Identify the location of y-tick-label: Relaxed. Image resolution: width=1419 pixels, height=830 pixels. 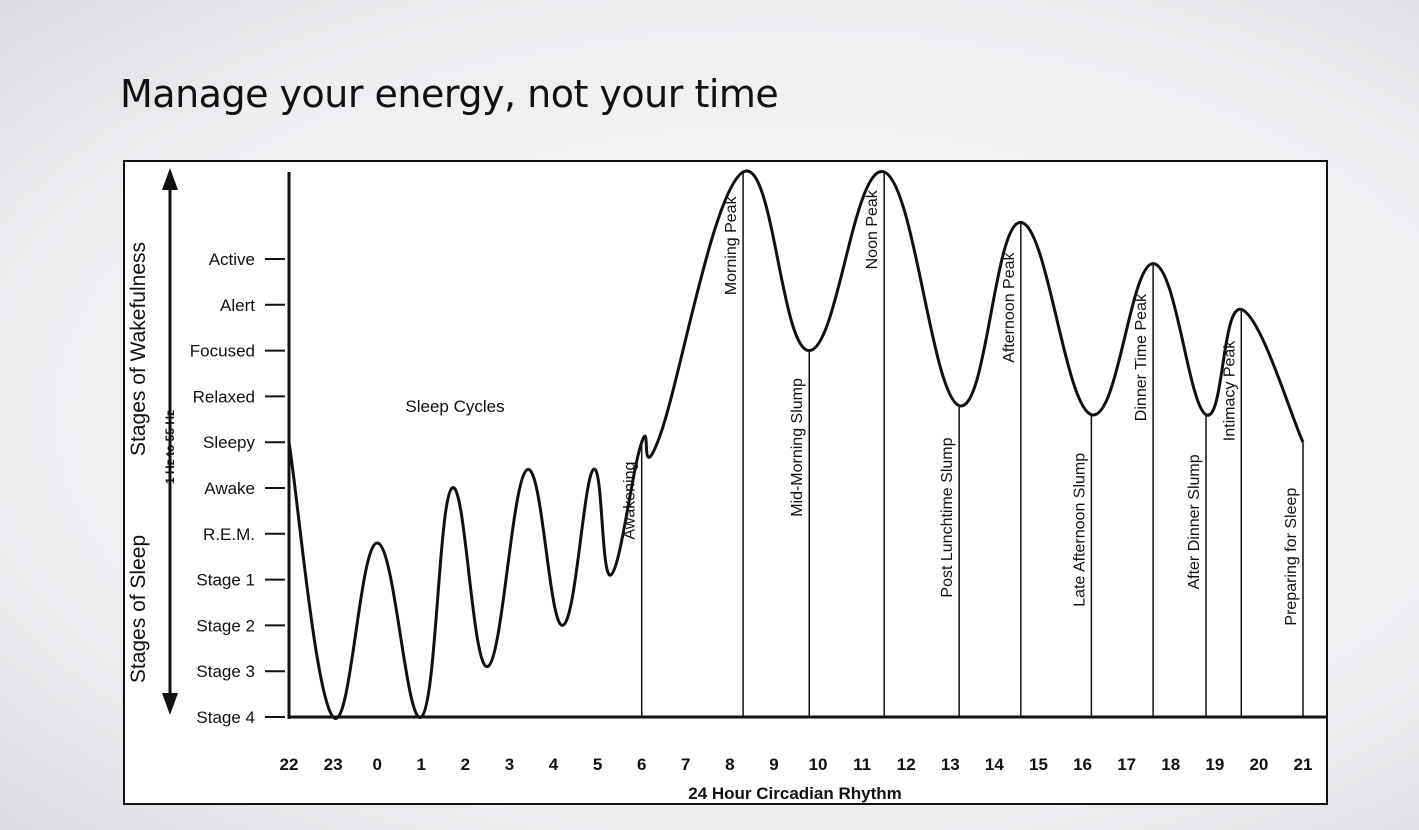
(224, 396).